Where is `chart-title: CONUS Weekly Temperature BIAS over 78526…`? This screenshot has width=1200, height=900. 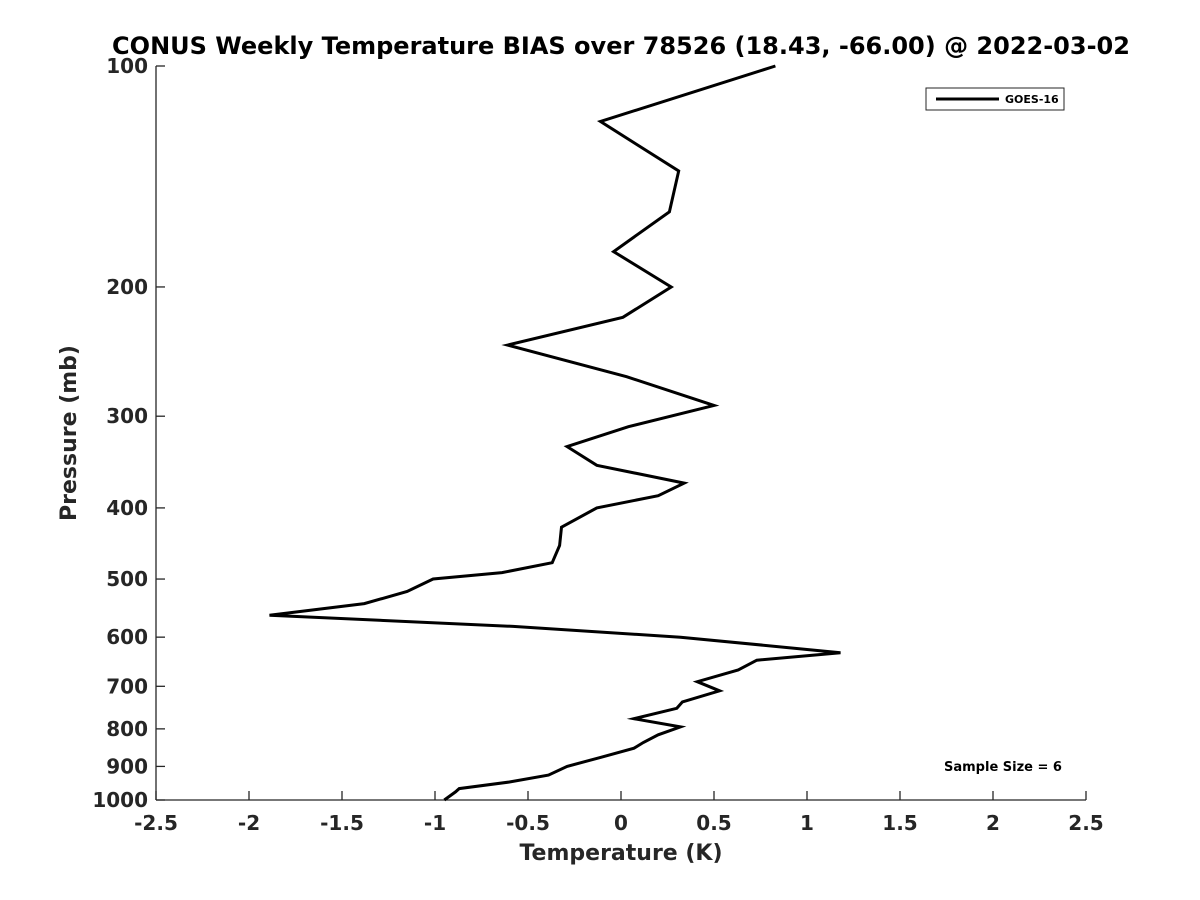
chart-title: CONUS Weekly Temperature BIAS over 78526… is located at coordinates (621, 46).